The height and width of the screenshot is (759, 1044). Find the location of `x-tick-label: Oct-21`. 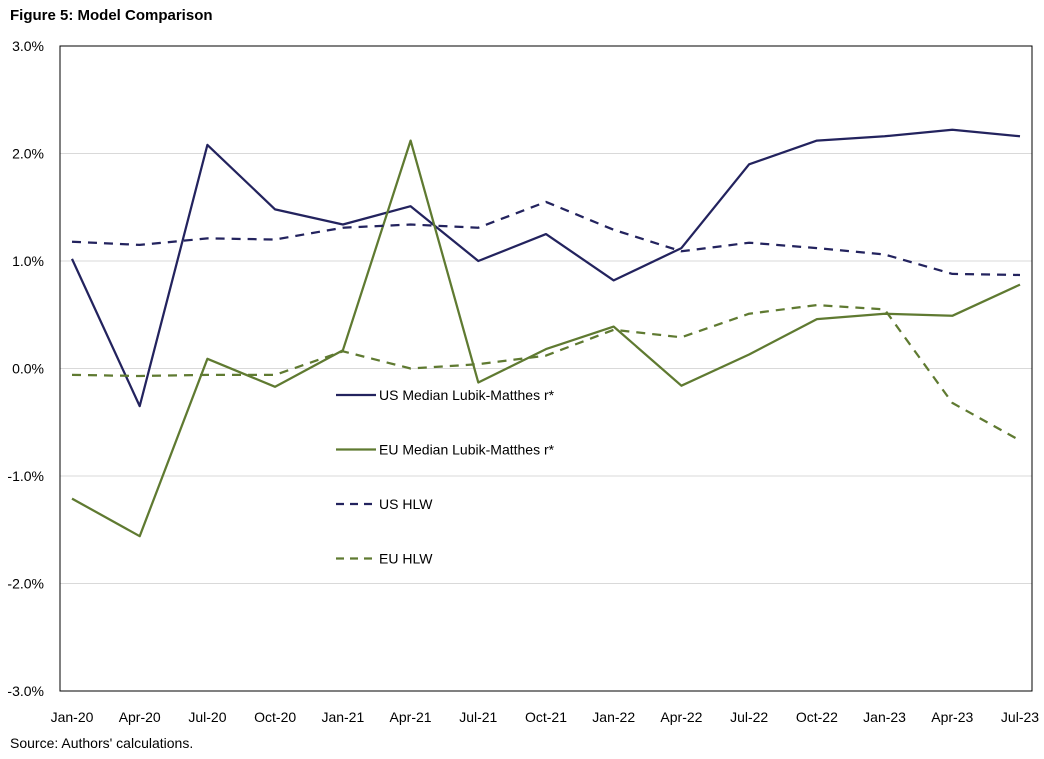

x-tick-label: Oct-21 is located at coordinates (546, 717).